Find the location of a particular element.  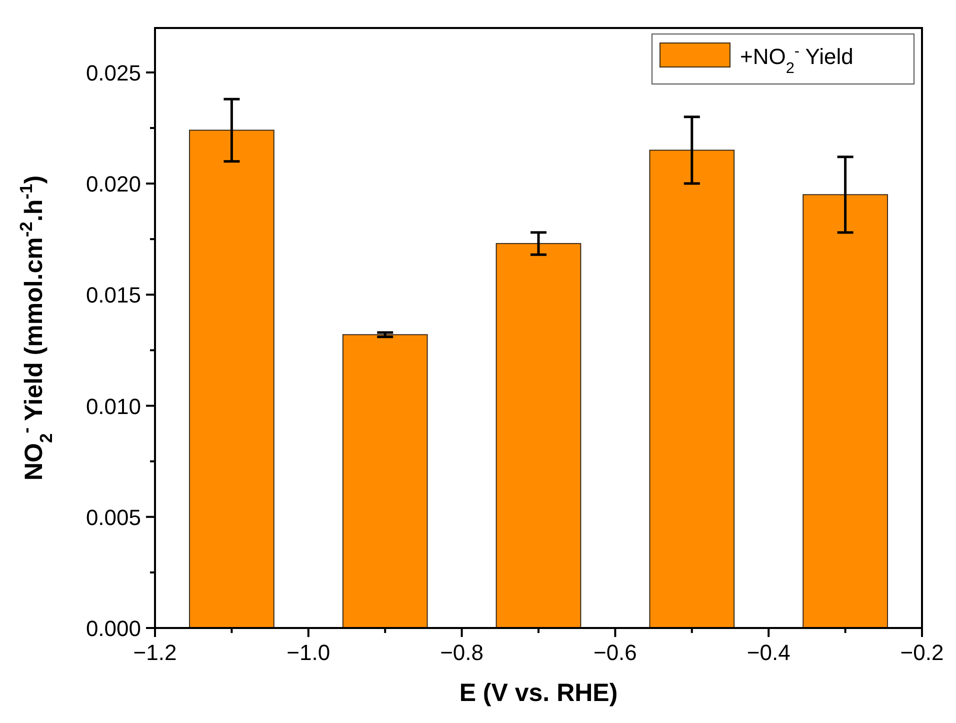

x-tick-label: −0.4 is located at coordinates (768, 652).